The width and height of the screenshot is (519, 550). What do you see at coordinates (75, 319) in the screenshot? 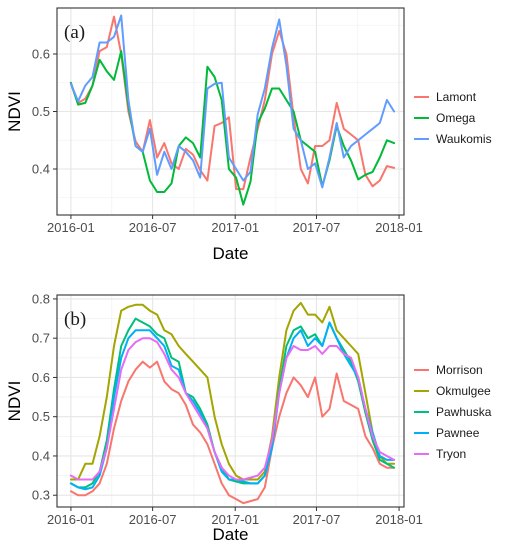
I see `panel-label: (b)` at bounding box center [75, 319].